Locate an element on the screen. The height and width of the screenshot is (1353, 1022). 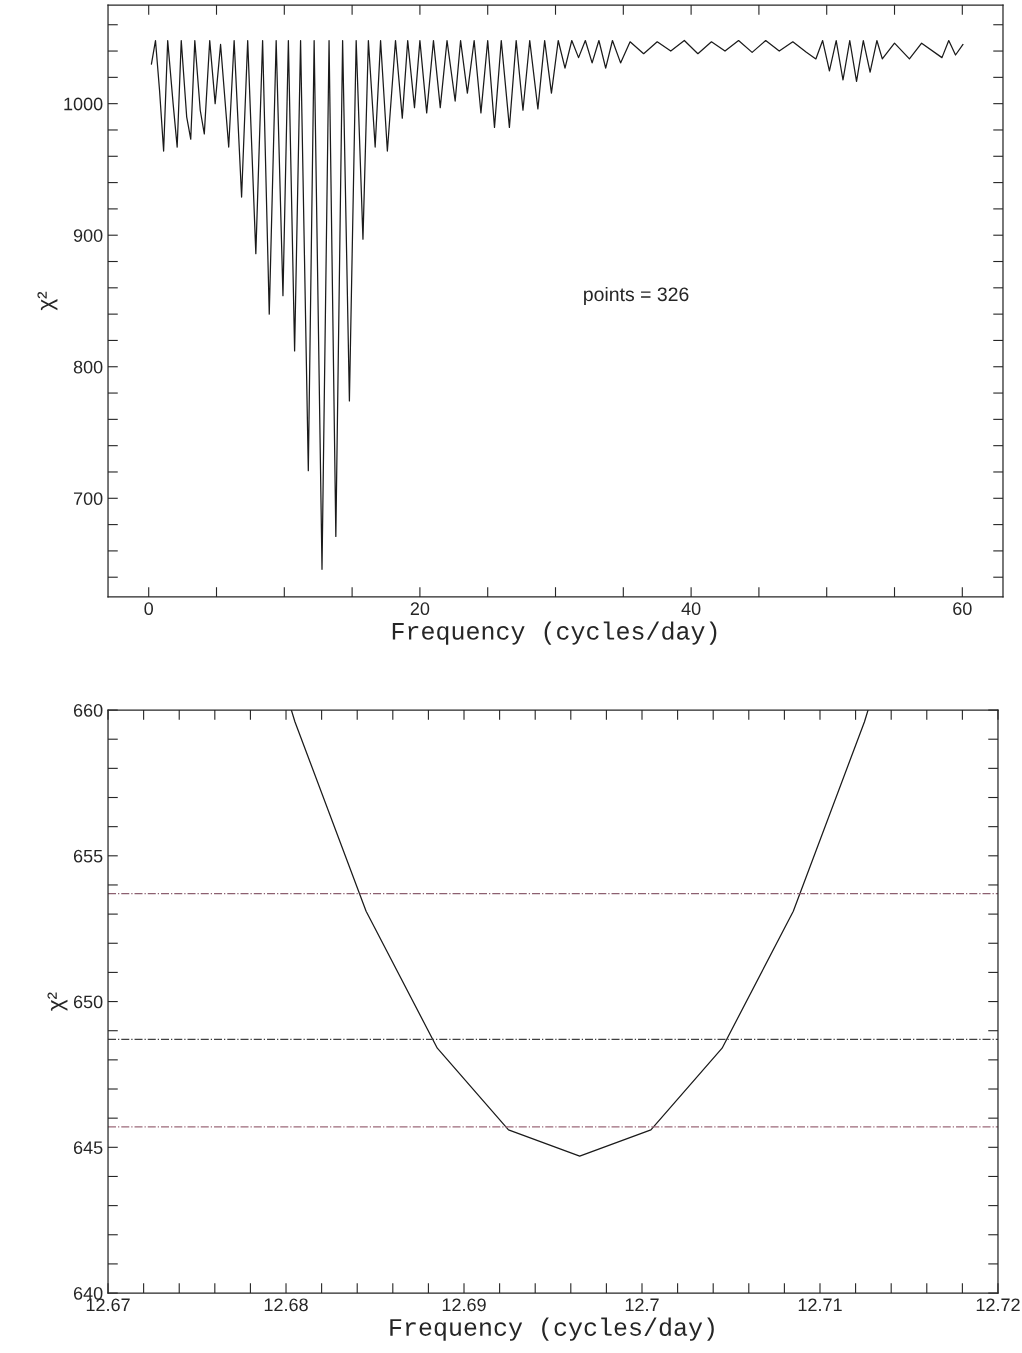
x-tick-label: 60 is located at coordinates (962, 609).